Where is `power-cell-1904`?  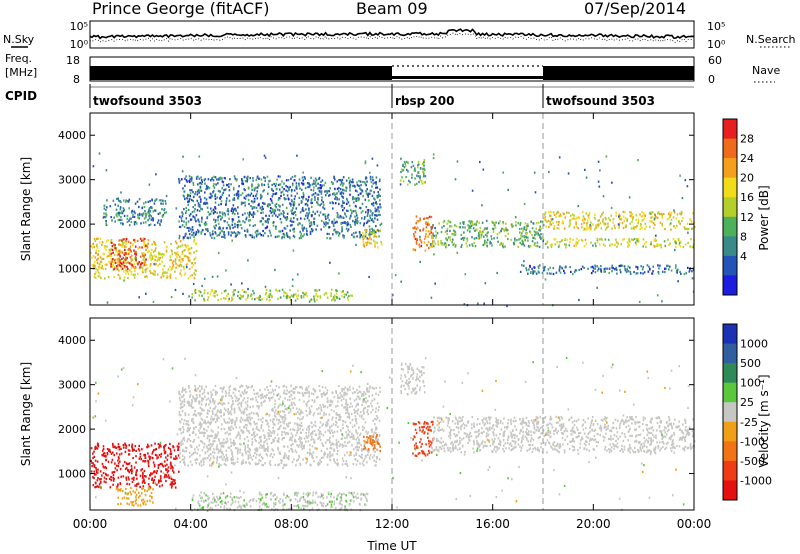 power-cell-1904 is located at coordinates (210, 208).